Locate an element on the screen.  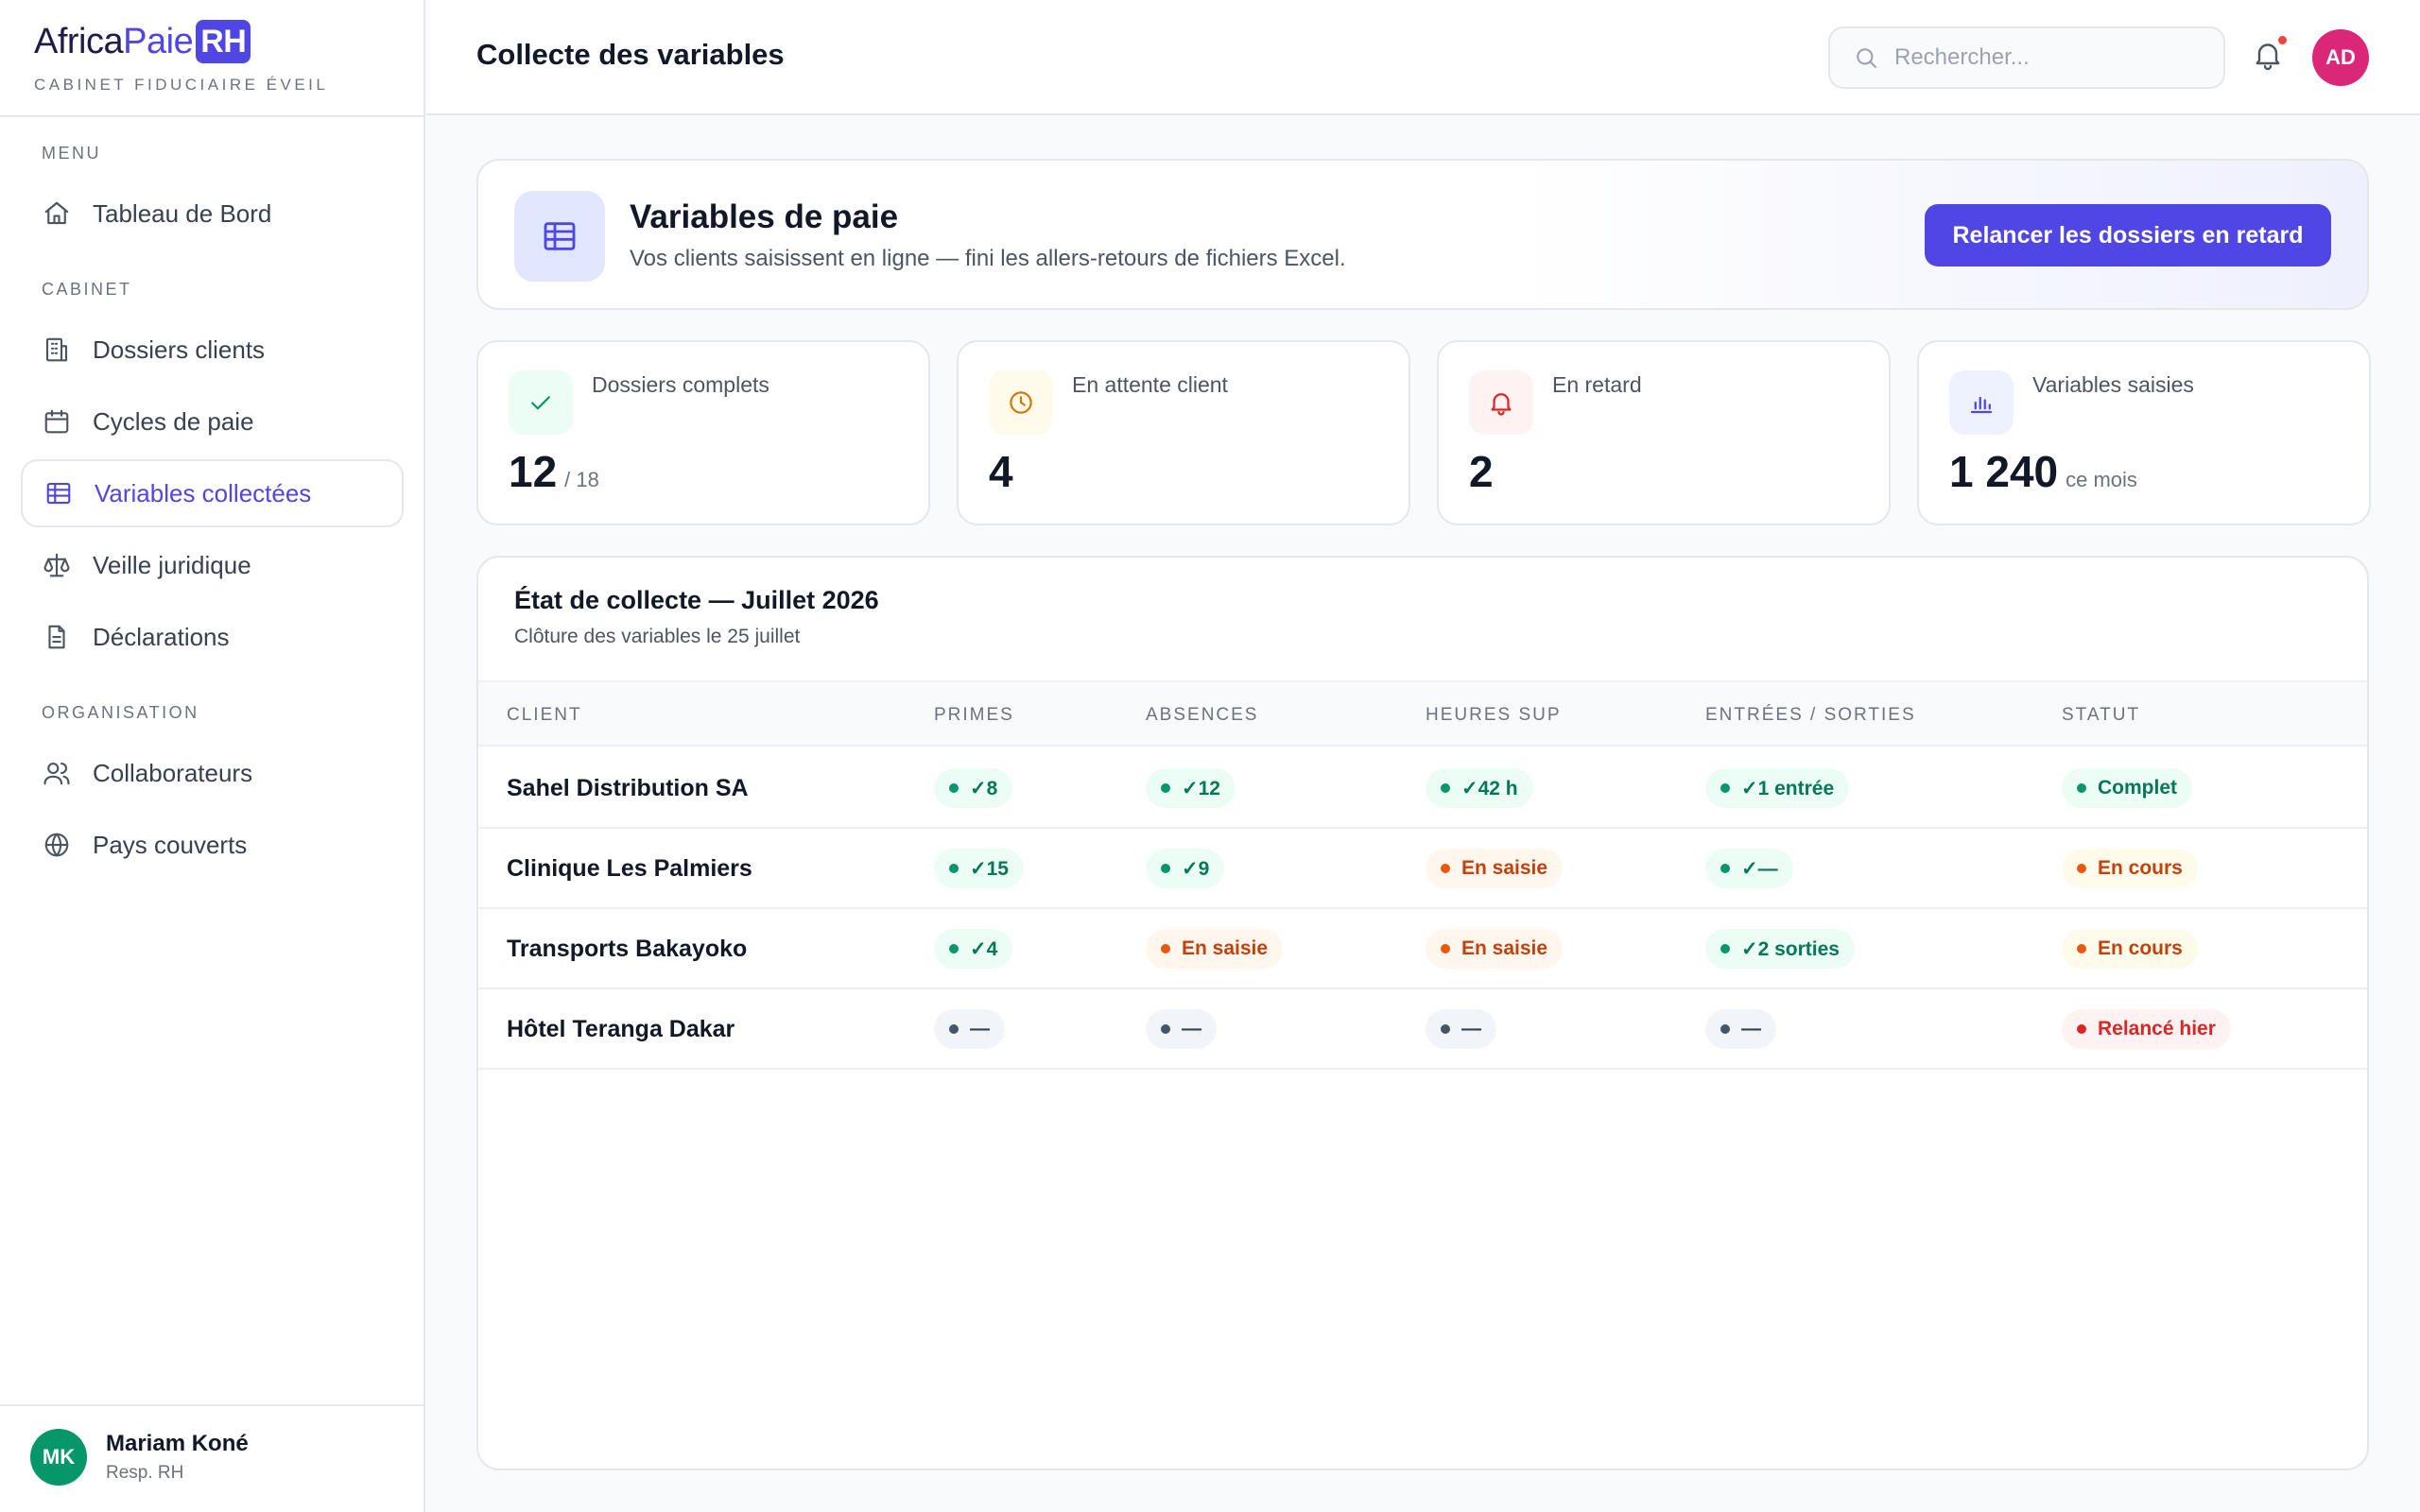
badge-text: ✓4 is located at coordinates (984, 948).